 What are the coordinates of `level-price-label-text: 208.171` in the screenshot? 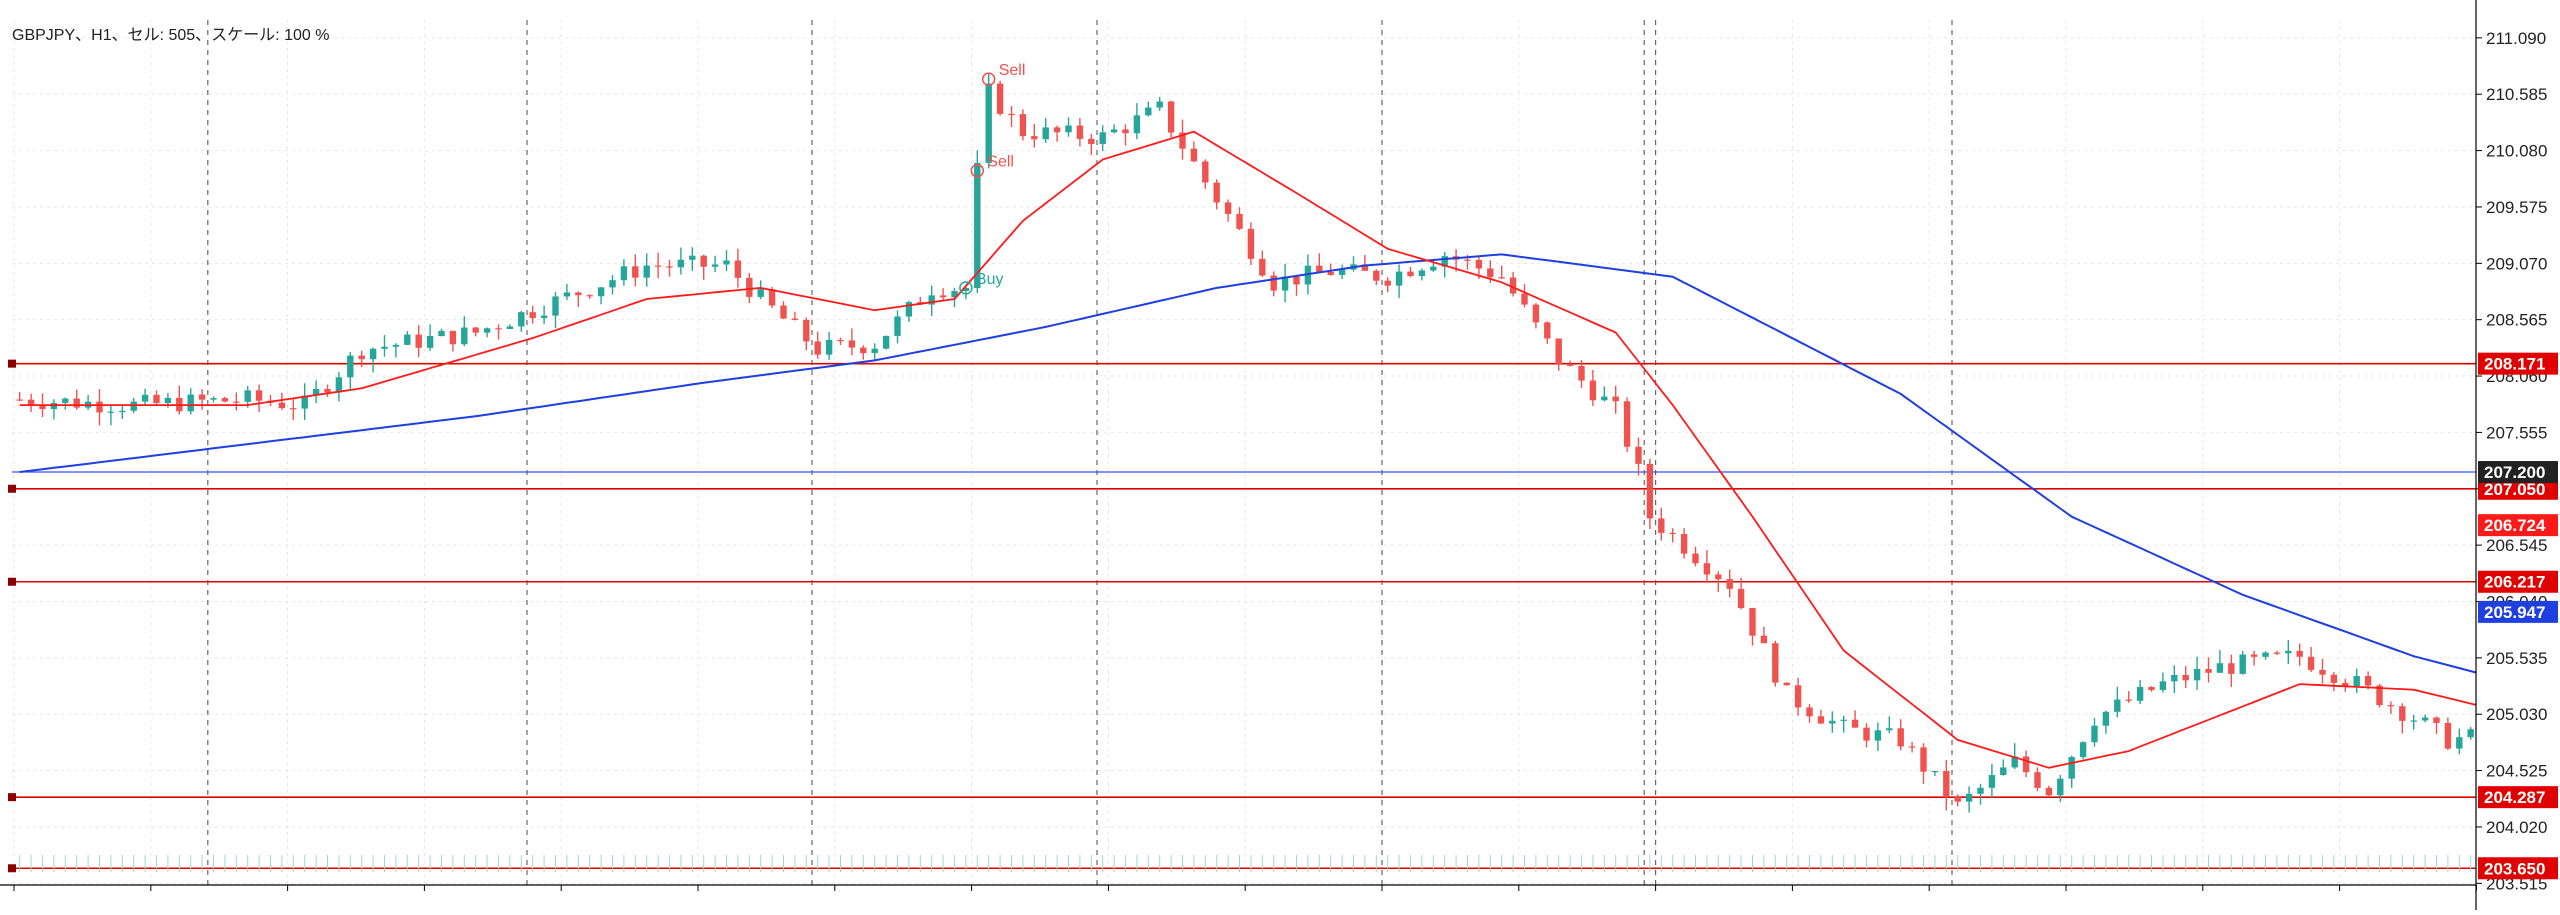 It's located at (2514, 364).